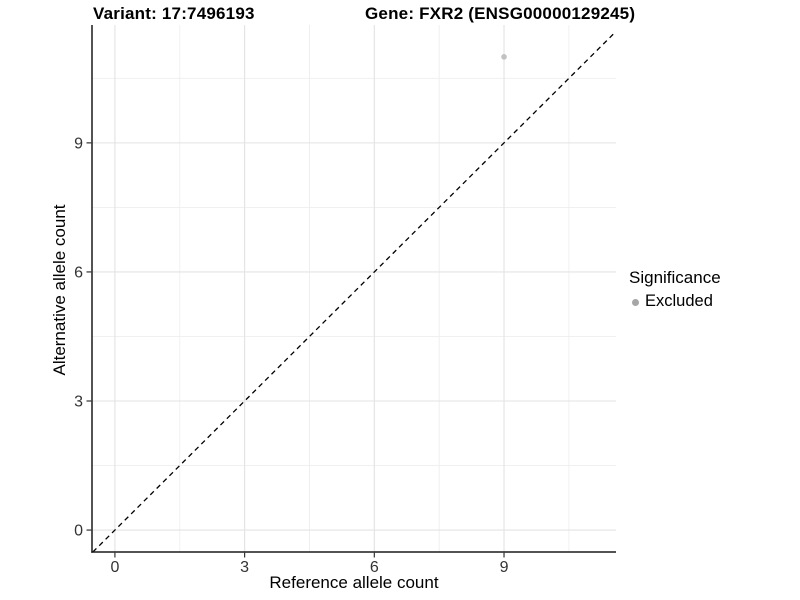 The image size is (800, 600). What do you see at coordinates (675, 277) in the screenshot?
I see `legend-title: Significance` at bounding box center [675, 277].